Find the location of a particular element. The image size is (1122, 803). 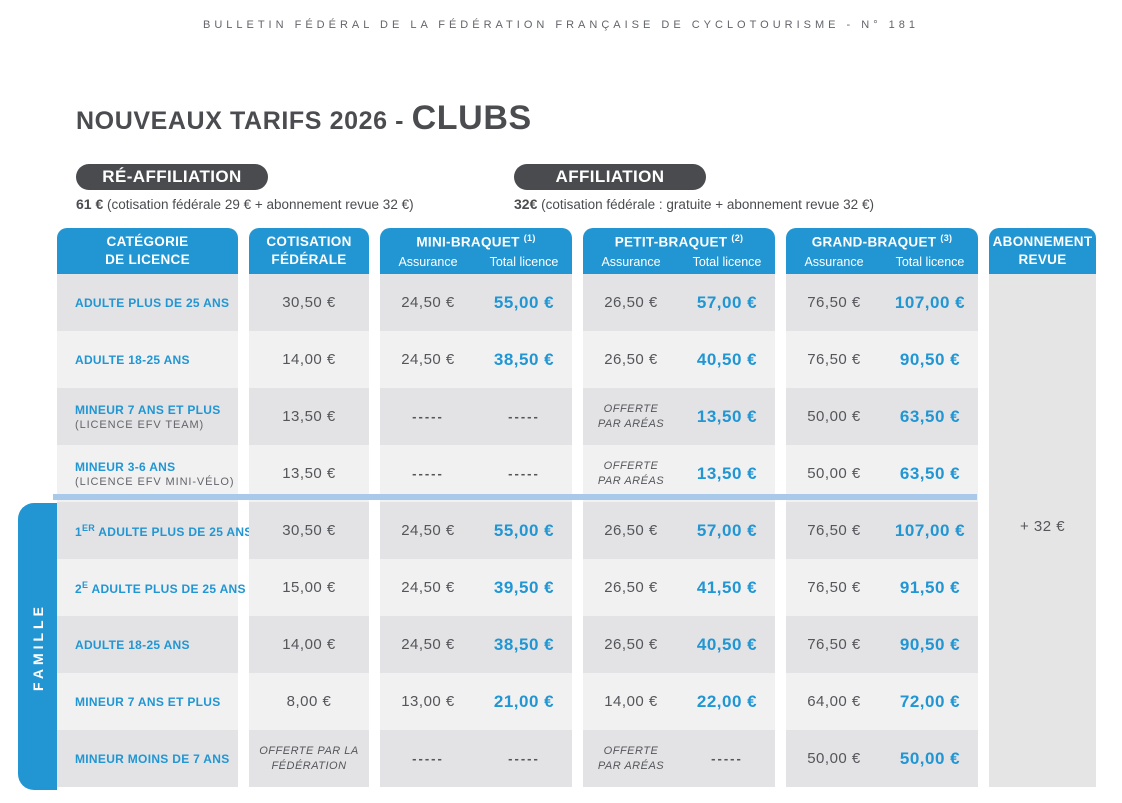

total-licence-value: 22,00 € is located at coordinates (727, 701).